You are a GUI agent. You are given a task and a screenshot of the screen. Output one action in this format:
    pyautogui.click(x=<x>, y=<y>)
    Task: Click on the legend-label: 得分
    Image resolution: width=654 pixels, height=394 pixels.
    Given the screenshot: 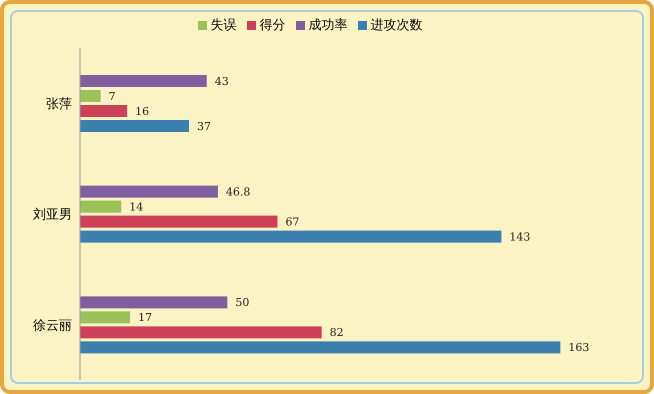 What is the action you would take?
    pyautogui.click(x=273, y=25)
    